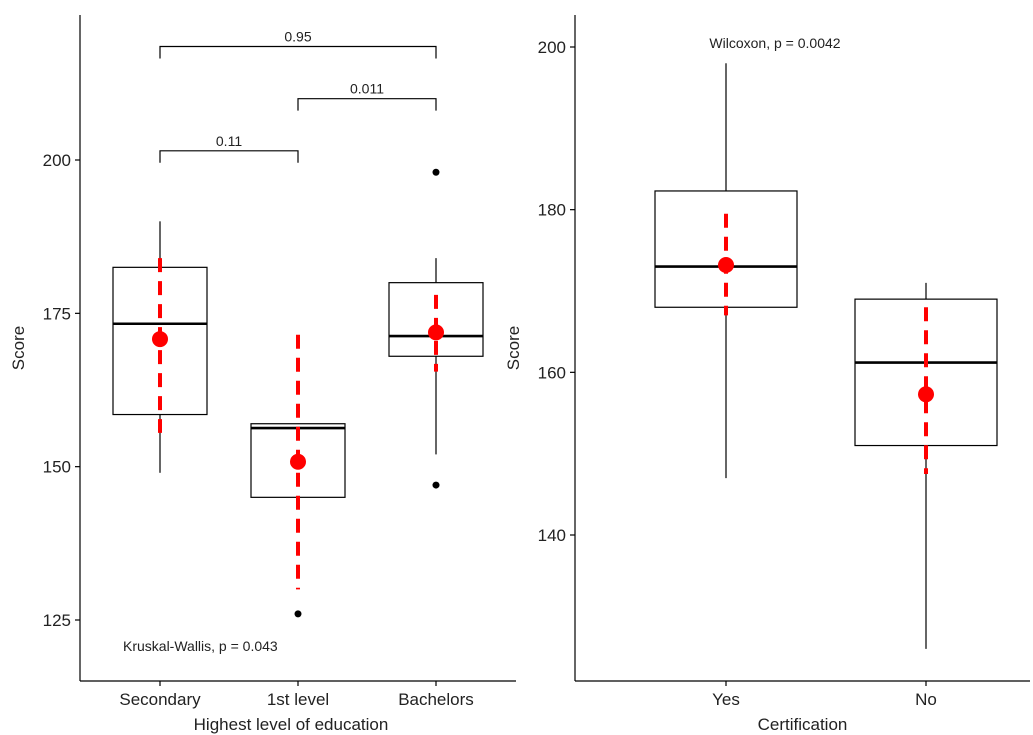 This screenshot has height=735, width=1033. I want to click on p-value-label: 0.011, so click(367, 89).